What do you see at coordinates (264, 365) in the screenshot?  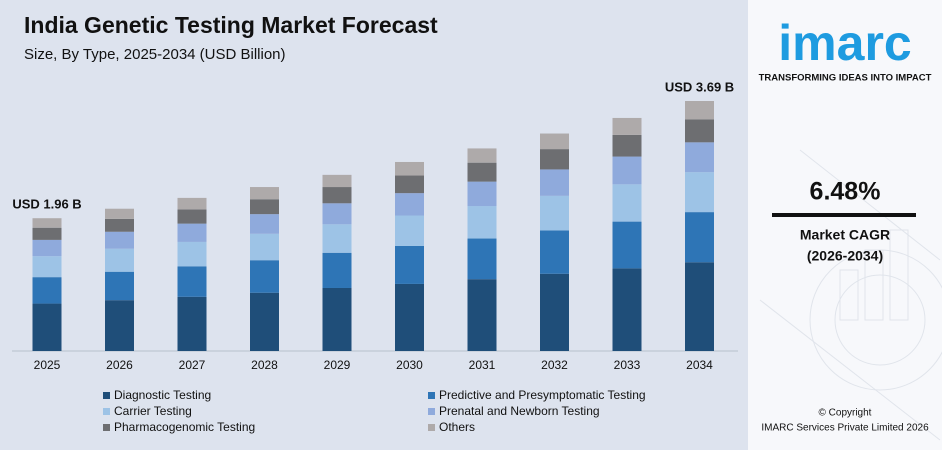 I see `x-tick-label: 2028` at bounding box center [264, 365].